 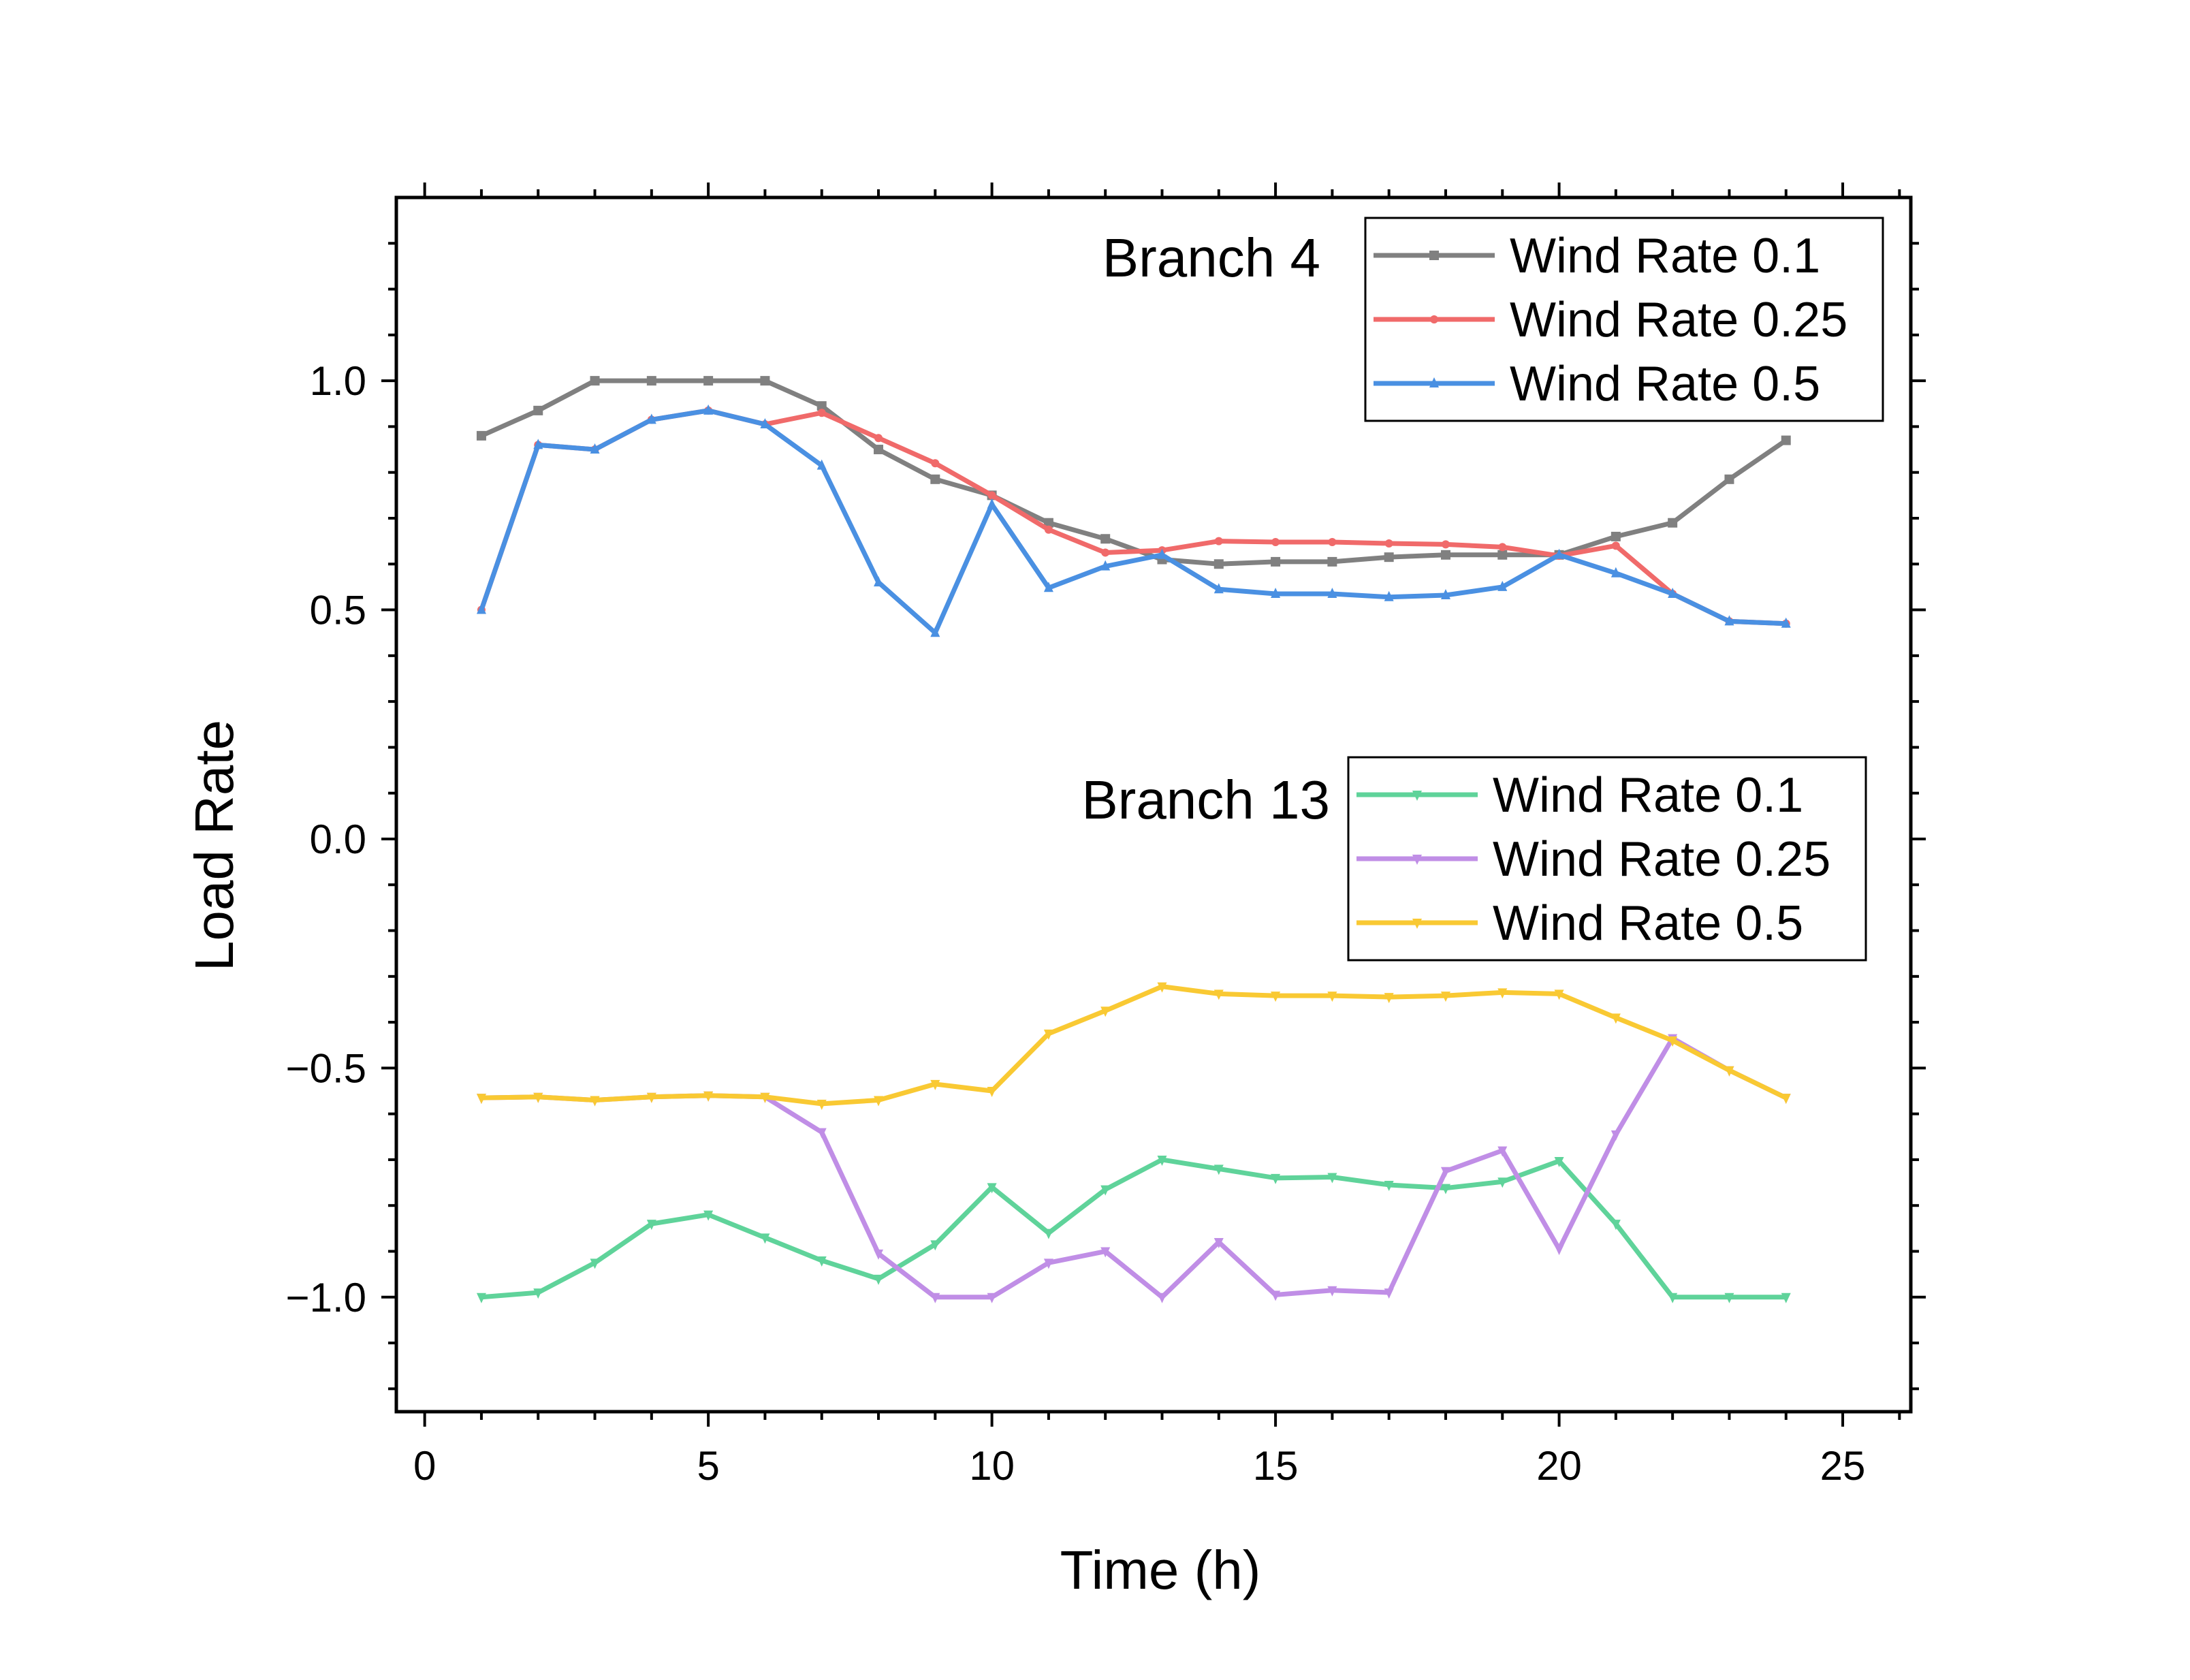 I want to click on x-tick-label: 25, so click(x=1843, y=1466).